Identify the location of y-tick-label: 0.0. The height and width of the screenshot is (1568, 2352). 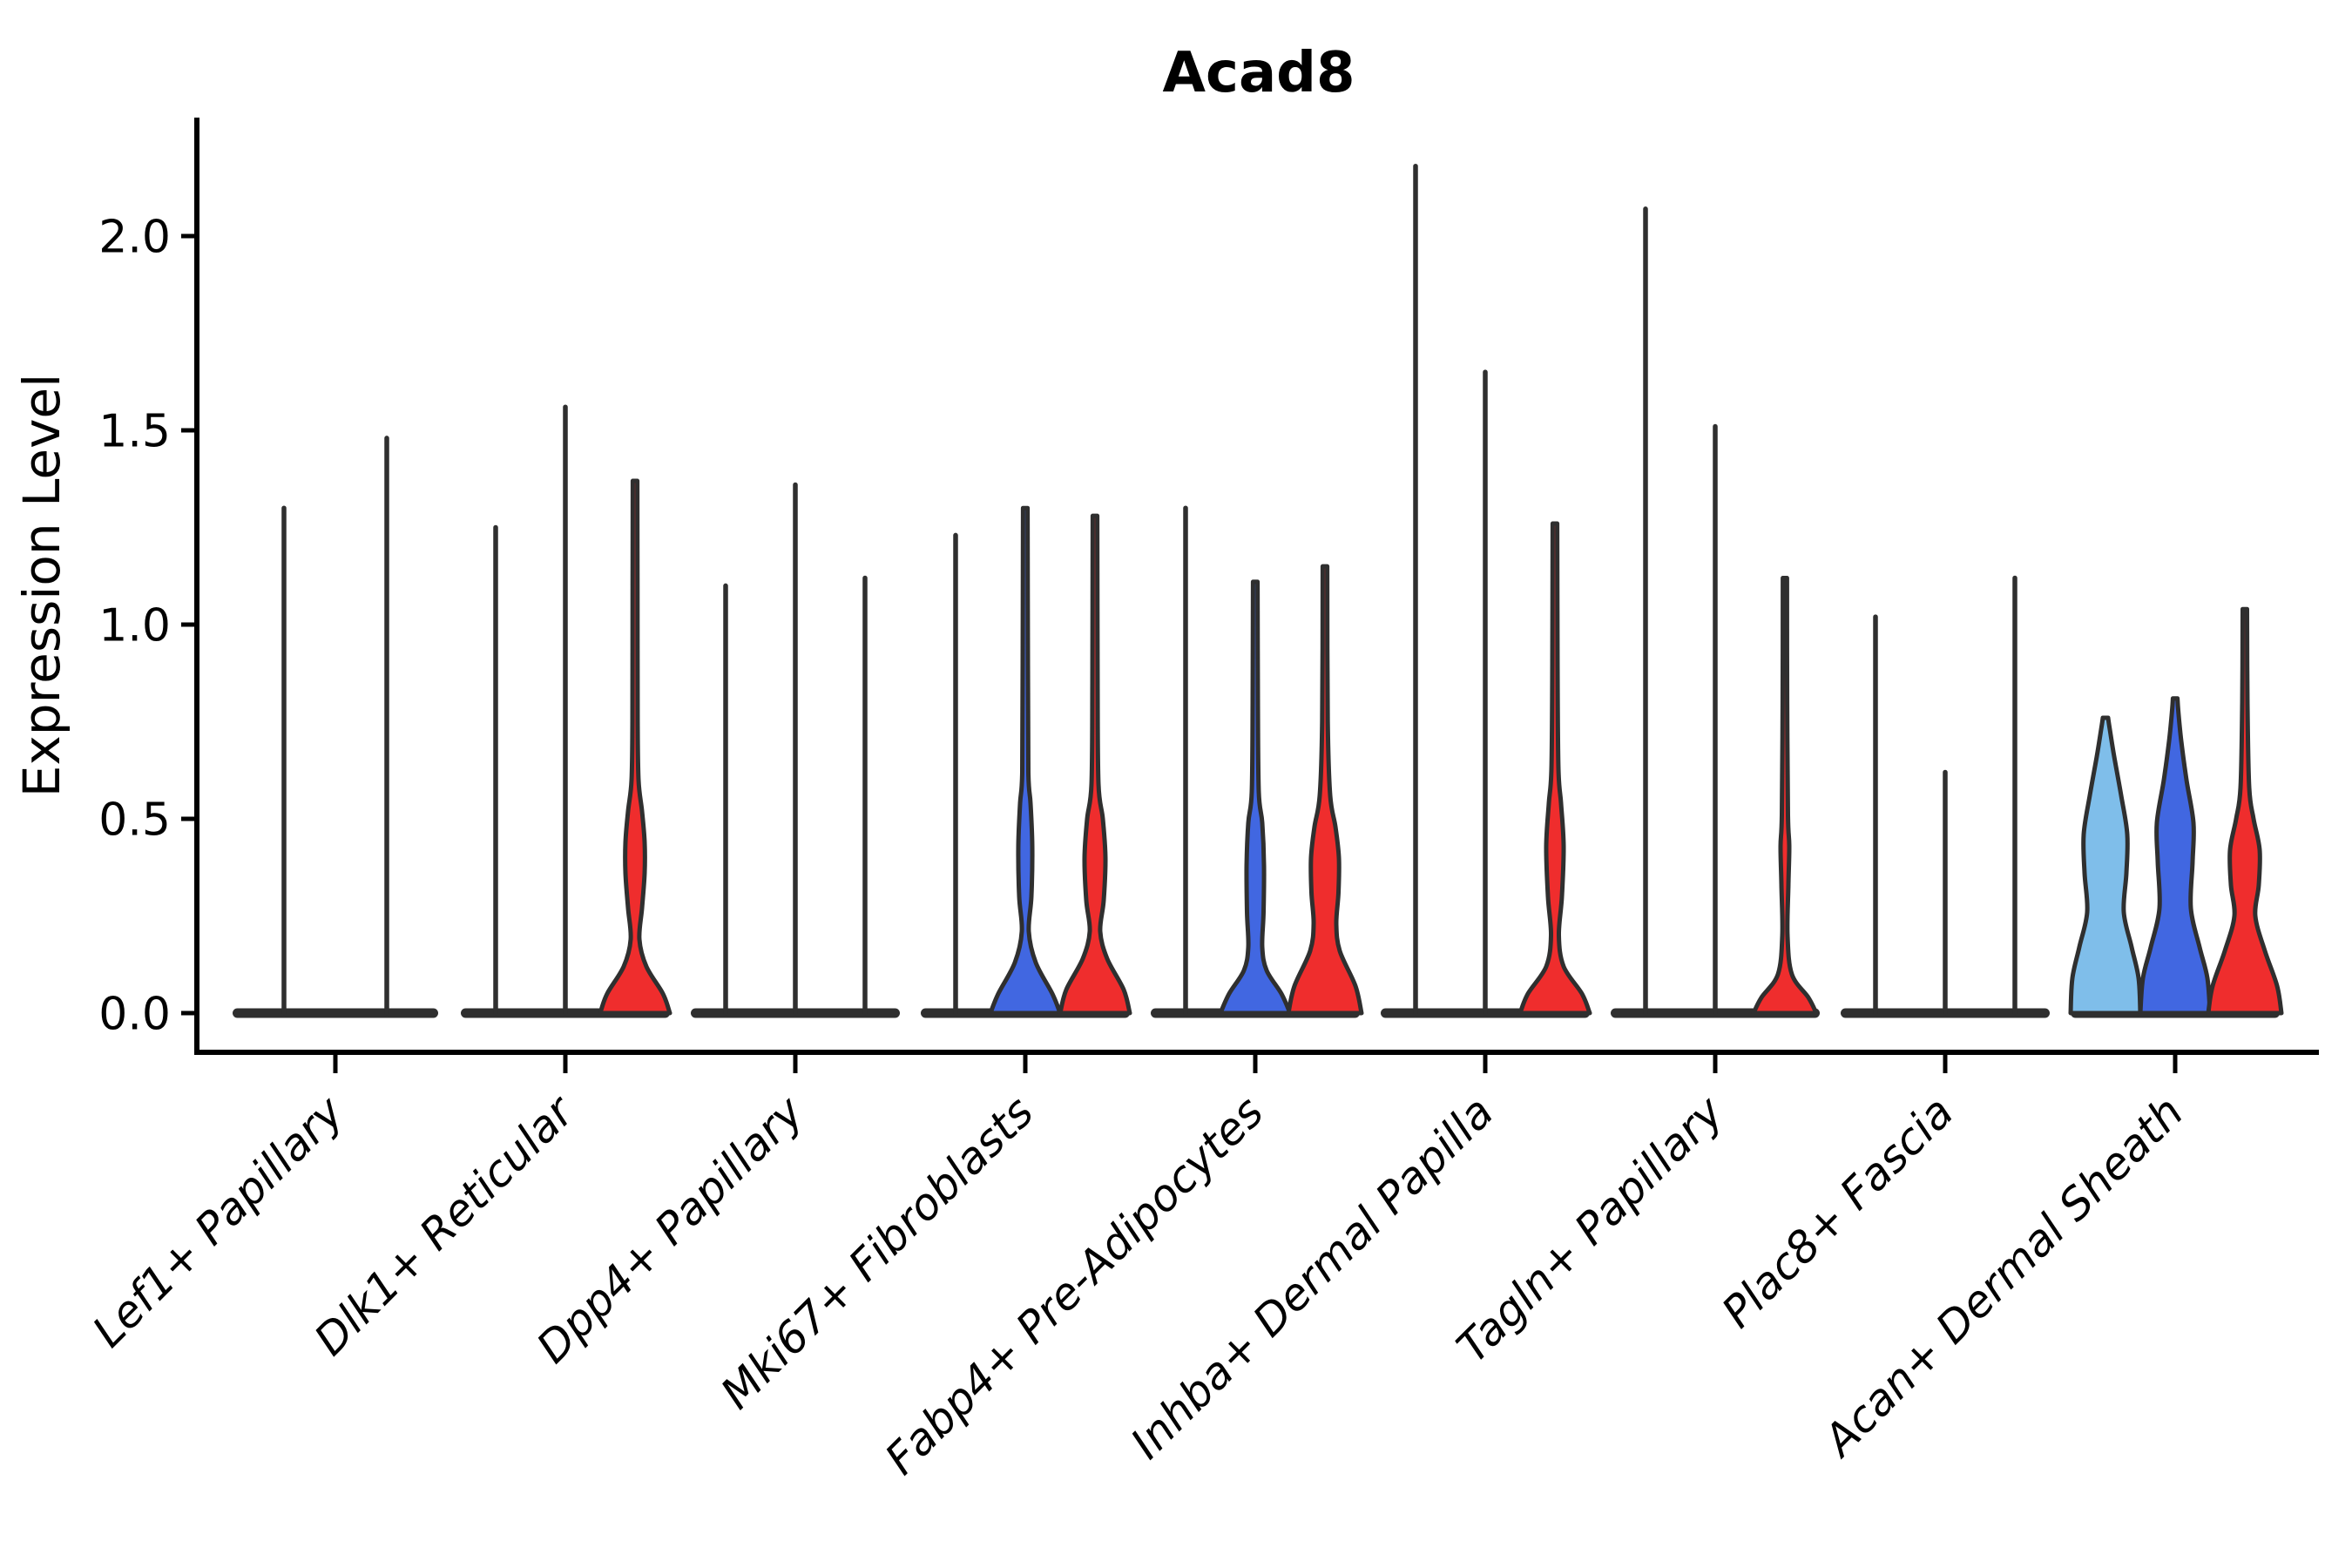
(134, 1015).